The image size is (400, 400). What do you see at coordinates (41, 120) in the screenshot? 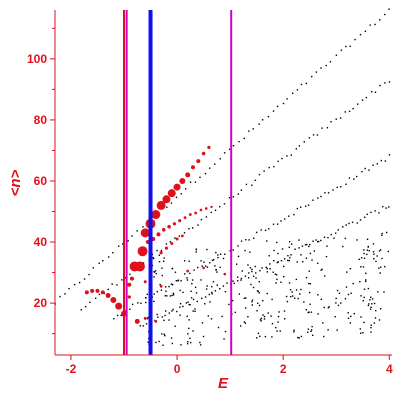
I see `y-tick-label: 80` at bounding box center [41, 120].